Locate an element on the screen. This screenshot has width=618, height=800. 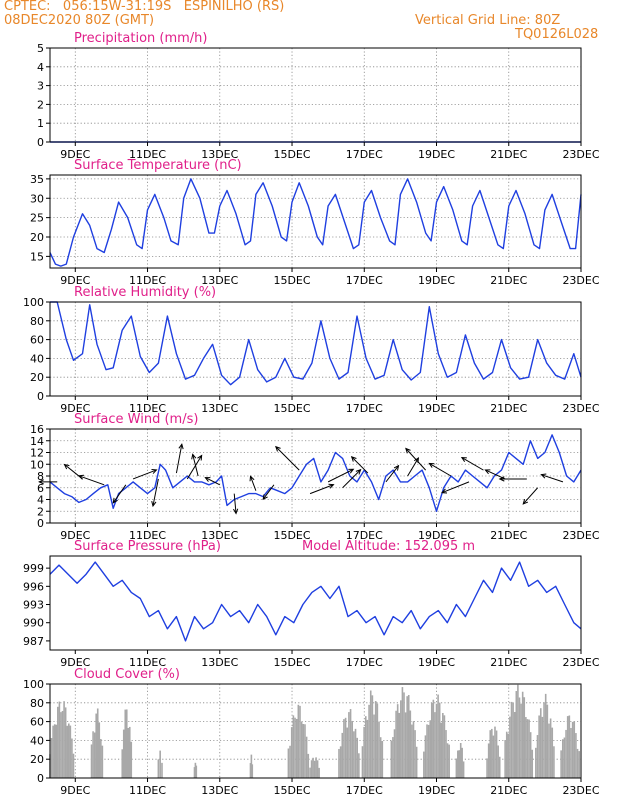
x-tick-label: 13DEC is located at coordinates (219, 535).